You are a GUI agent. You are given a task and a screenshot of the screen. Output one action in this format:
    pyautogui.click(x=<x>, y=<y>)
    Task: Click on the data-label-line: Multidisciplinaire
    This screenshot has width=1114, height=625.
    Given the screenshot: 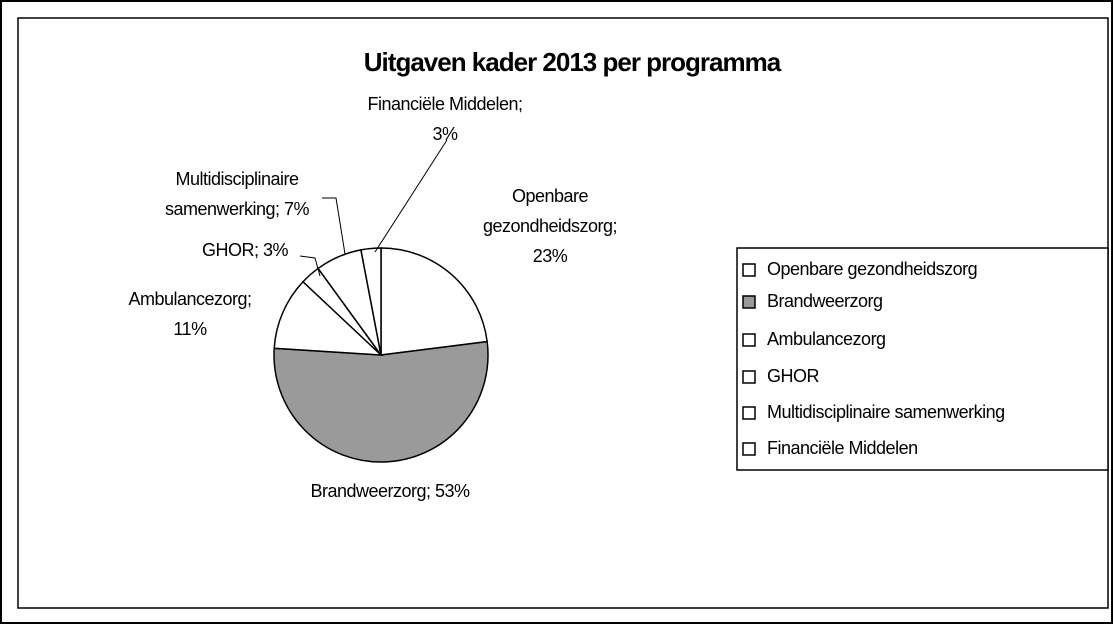 What is the action you would take?
    pyautogui.click(x=237, y=179)
    